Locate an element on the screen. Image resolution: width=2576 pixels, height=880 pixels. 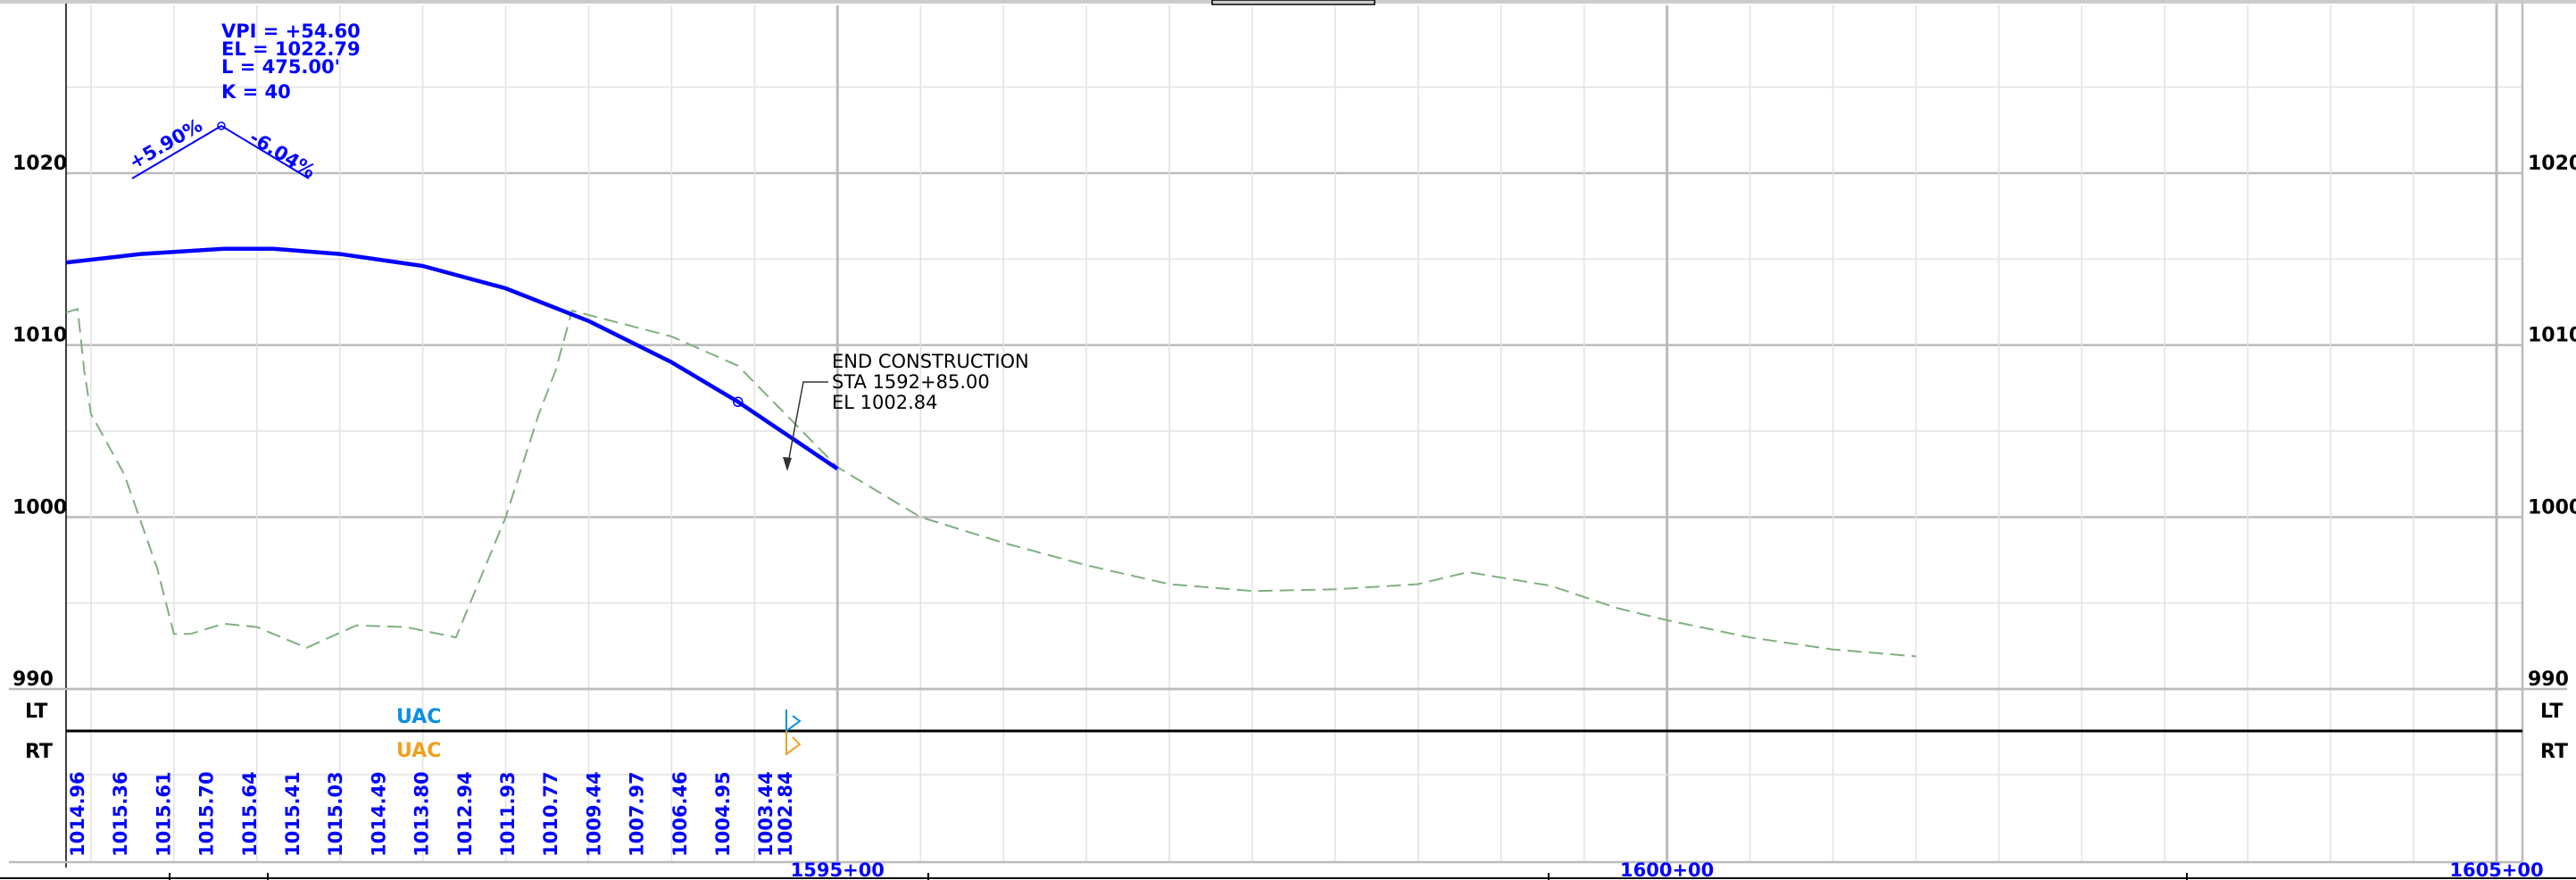
grade-in-line is located at coordinates (177, 152).